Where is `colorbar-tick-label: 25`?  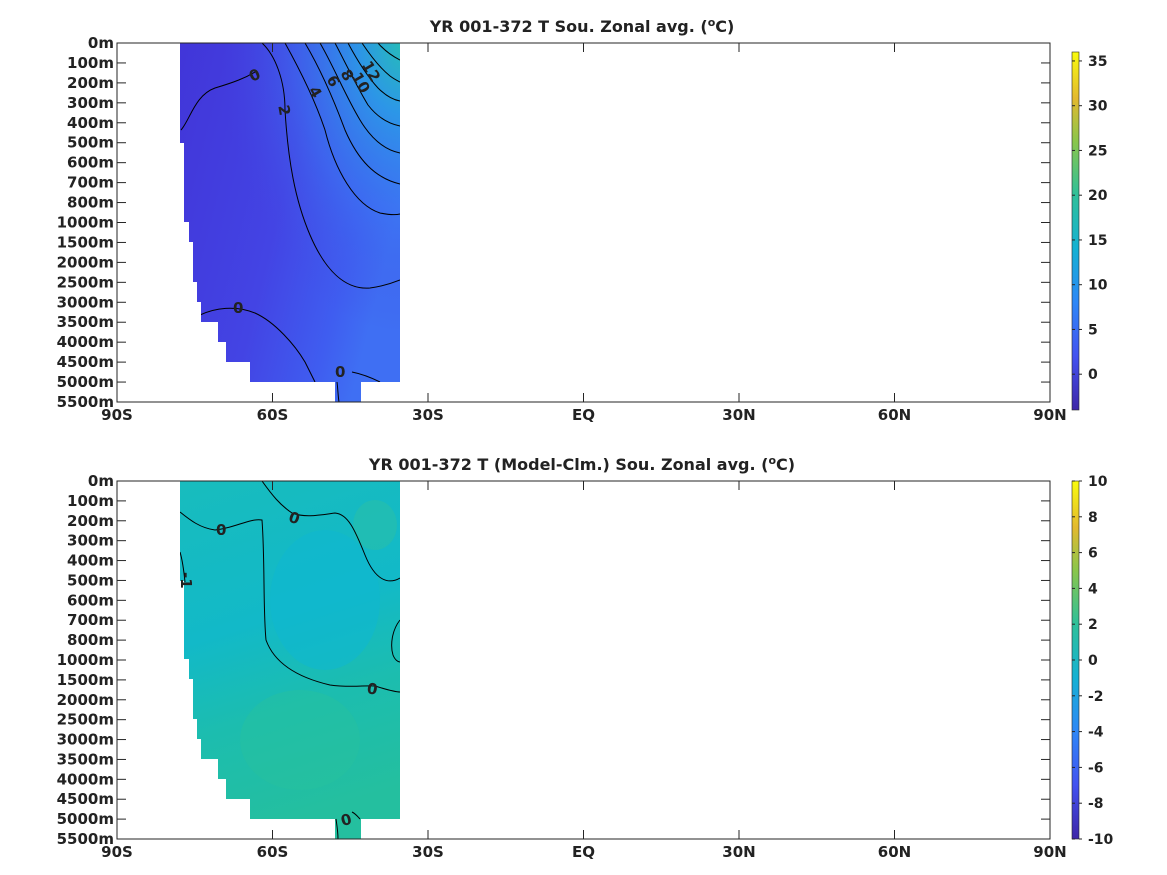 colorbar-tick-label: 25 is located at coordinates (1097, 151).